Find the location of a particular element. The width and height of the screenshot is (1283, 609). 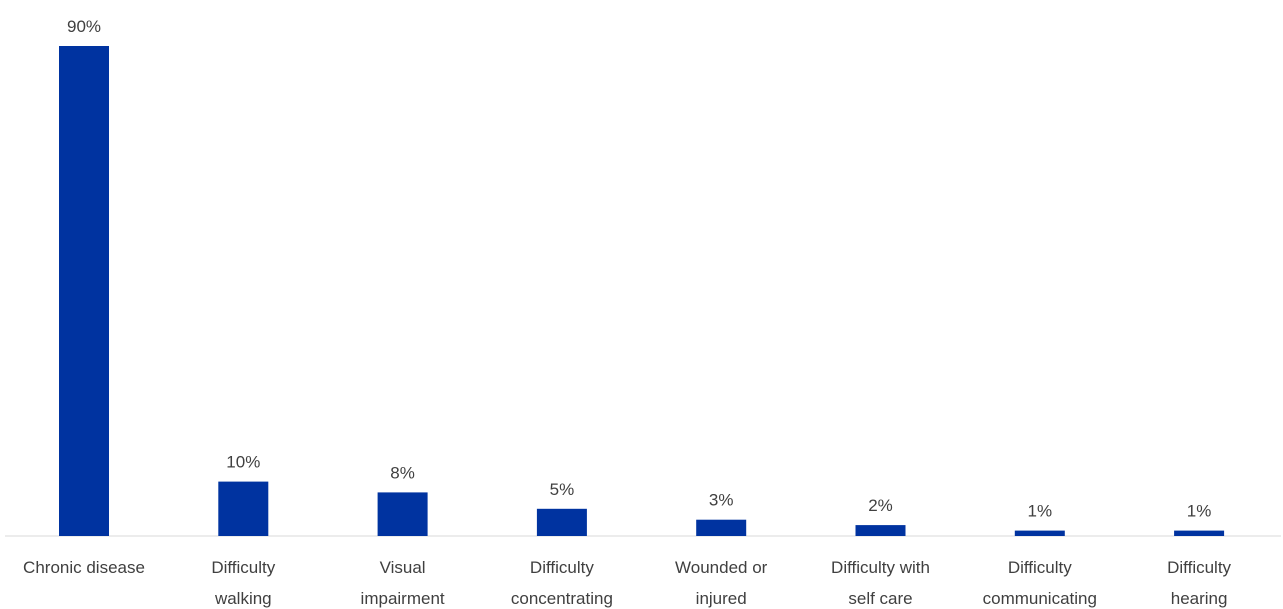

category-label-line: Chronic disease is located at coordinates (84, 567).